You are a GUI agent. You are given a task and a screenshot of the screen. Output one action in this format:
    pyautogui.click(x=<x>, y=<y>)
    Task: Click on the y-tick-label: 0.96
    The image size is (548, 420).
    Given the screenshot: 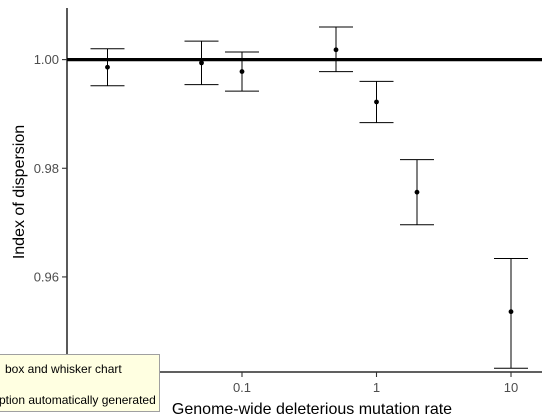 What is the action you would take?
    pyautogui.click(x=46, y=276)
    